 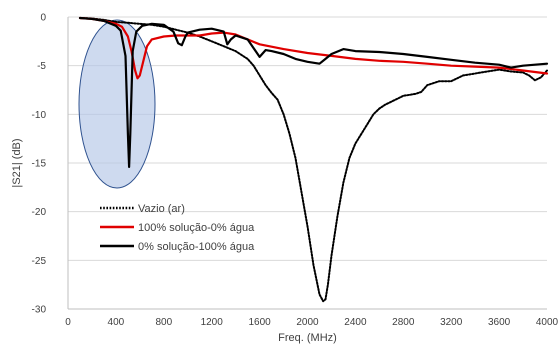 I want to click on y-tick-label: -25, so click(x=39, y=261).